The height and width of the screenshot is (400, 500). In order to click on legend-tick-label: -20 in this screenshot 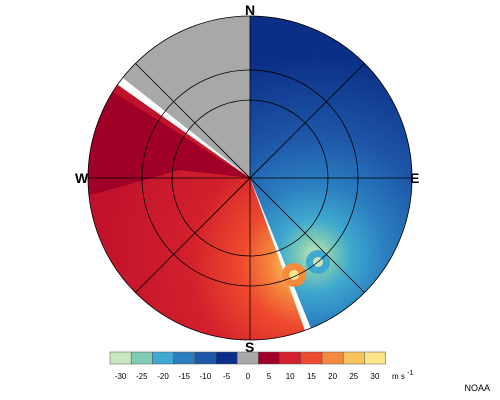, I will do `click(163, 376)`.